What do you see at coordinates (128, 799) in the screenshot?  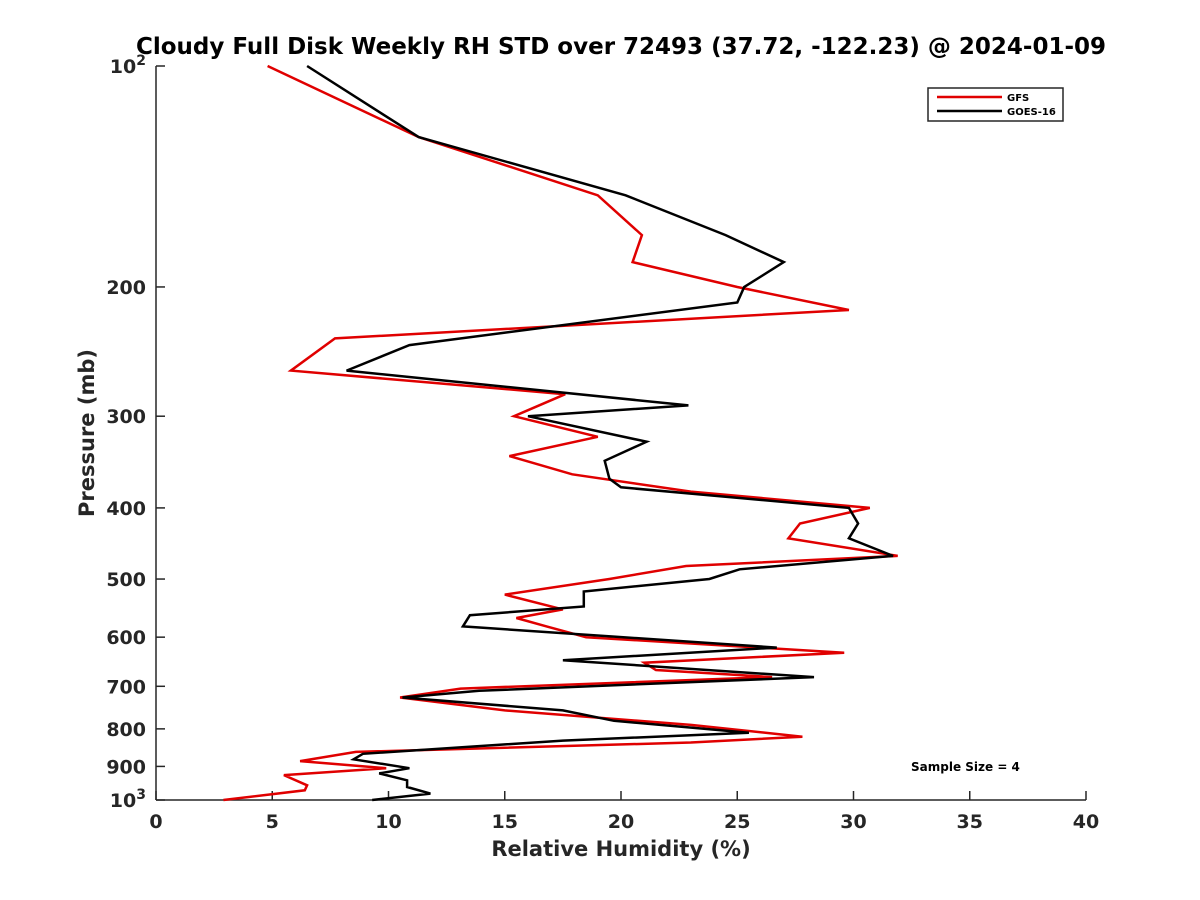 I see `y-tick-label: 10³` at bounding box center [128, 799].